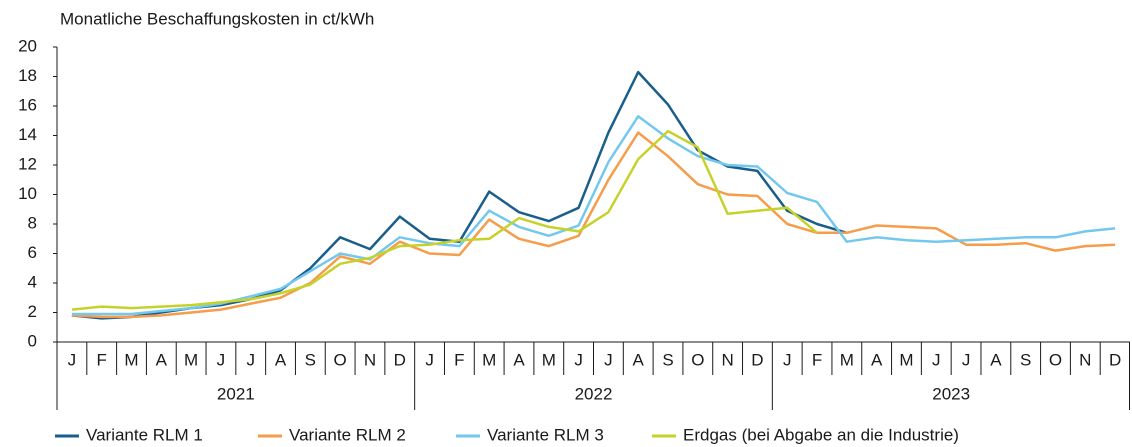 Image resolution: width=1132 pixels, height=447 pixels. I want to click on year-label: 2022, so click(594, 393).